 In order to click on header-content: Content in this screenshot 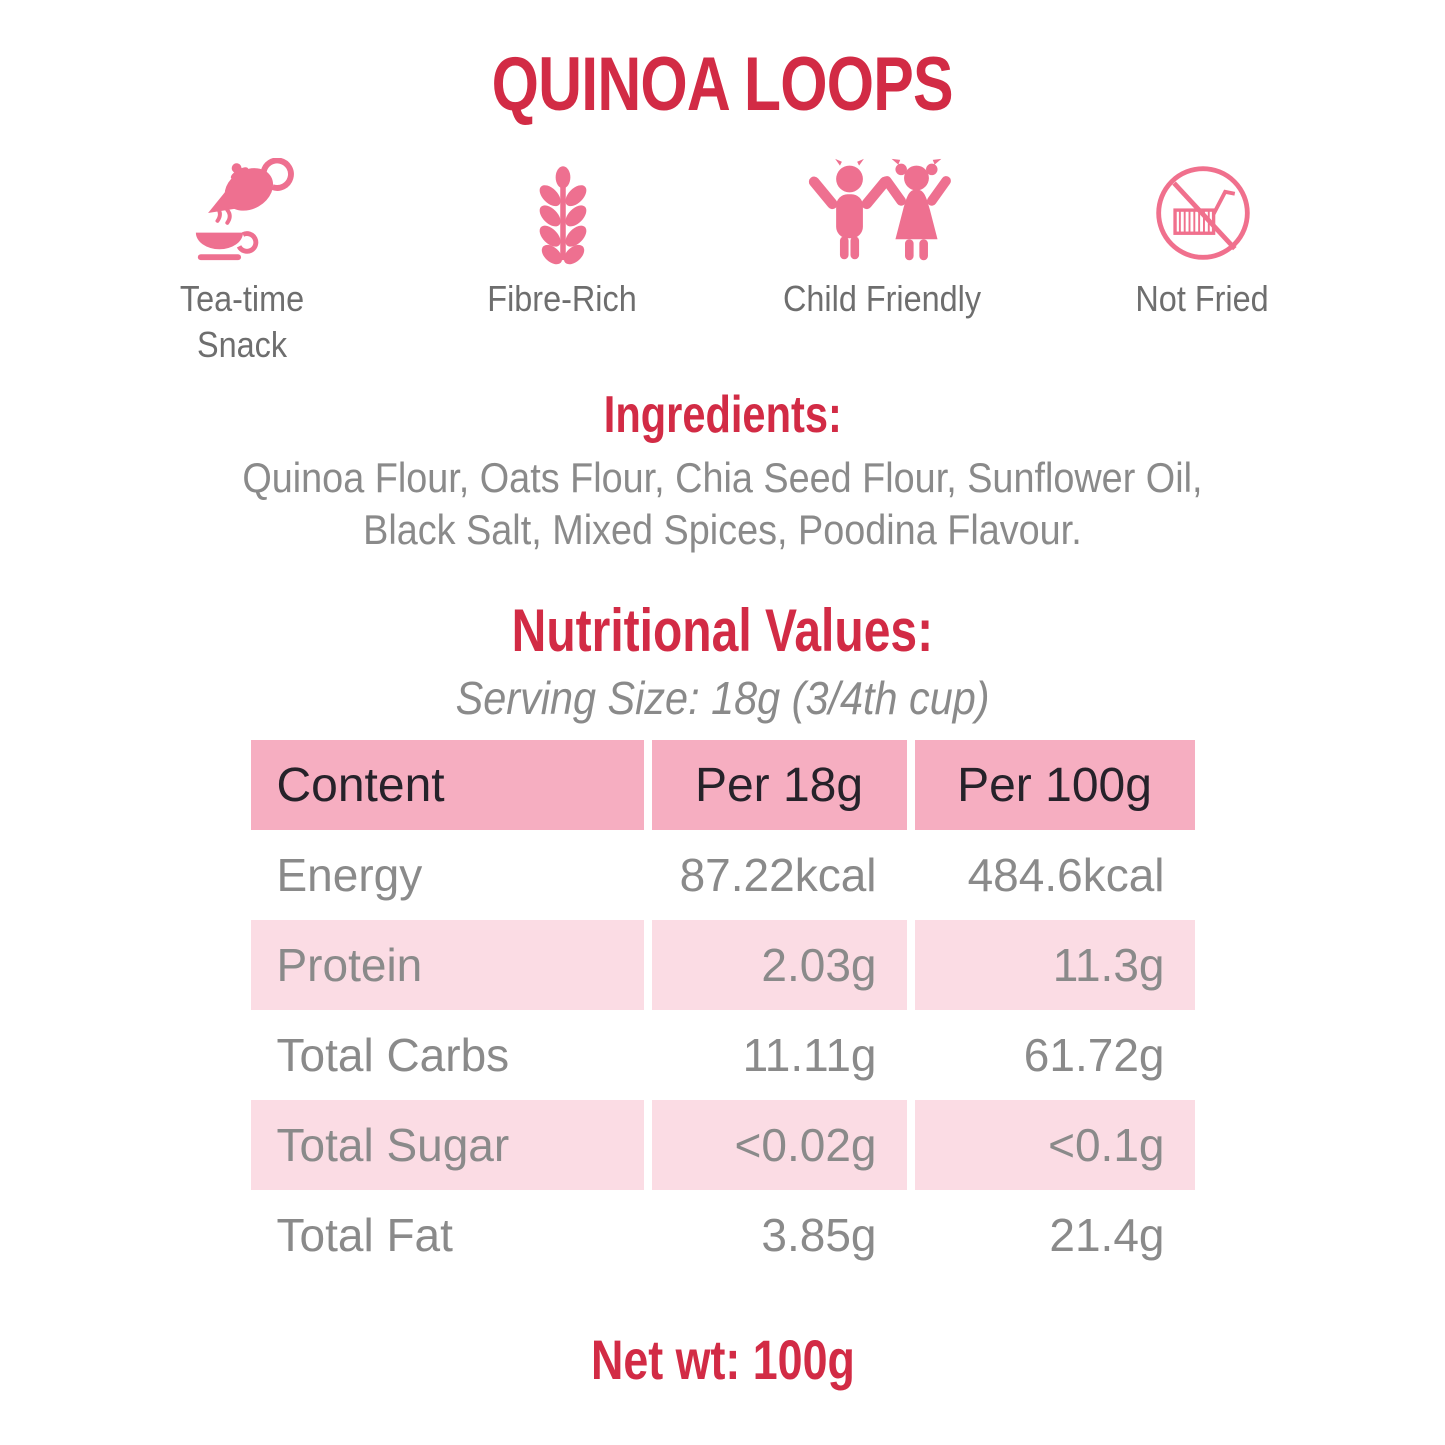, I will do `click(447, 785)`.